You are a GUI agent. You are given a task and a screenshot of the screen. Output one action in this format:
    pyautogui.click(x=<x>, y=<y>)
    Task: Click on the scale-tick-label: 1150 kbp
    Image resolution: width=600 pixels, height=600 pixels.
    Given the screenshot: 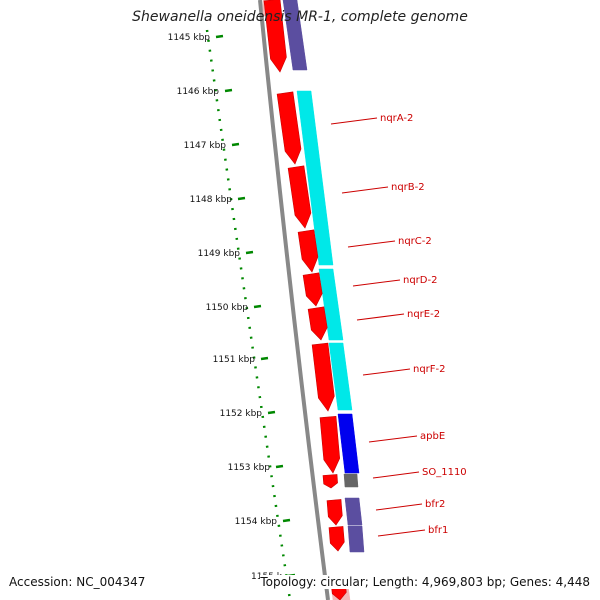 What is the action you would take?
    pyautogui.click(x=227, y=308)
    